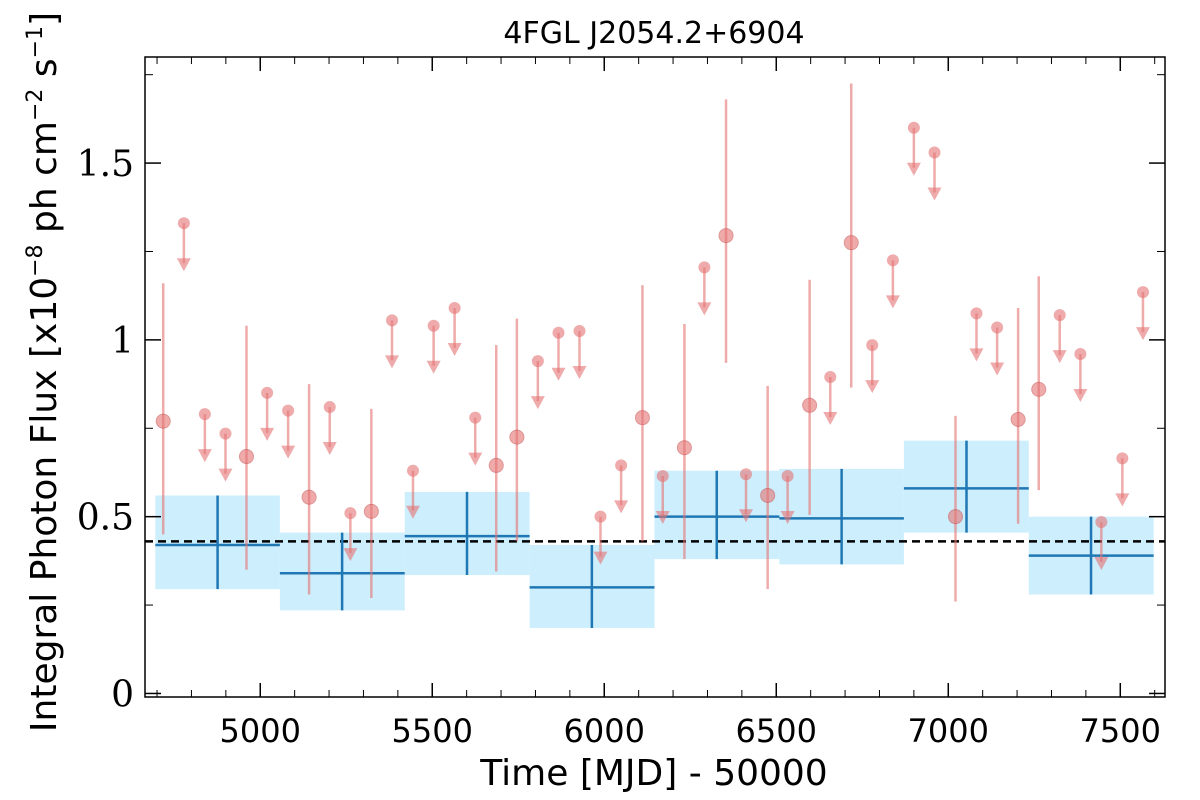 The height and width of the screenshot is (800, 1200). Describe the element at coordinates (44, 372) in the screenshot. I see `y-axis-label: Integral Photon Flux [x10−8 ph cm−2 s−1]` at that location.